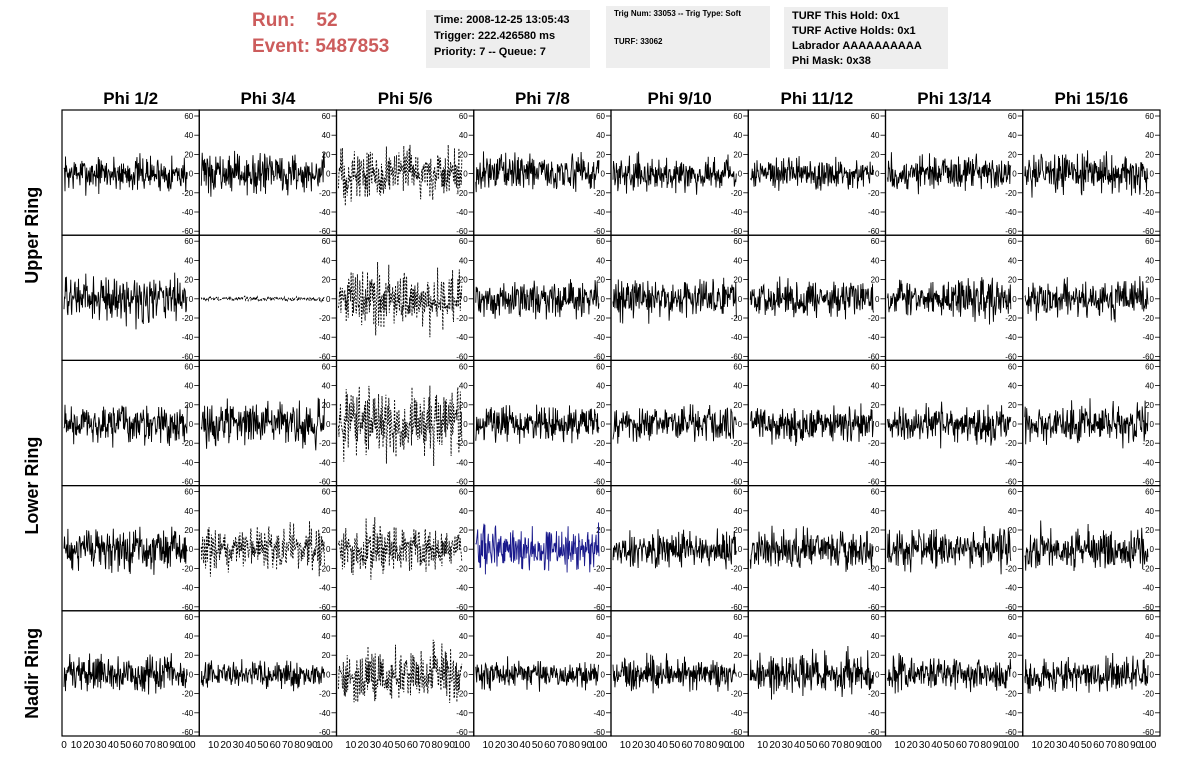  Describe the element at coordinates (352, 46) in the screenshot. I see `event-value: 5487853` at that location.